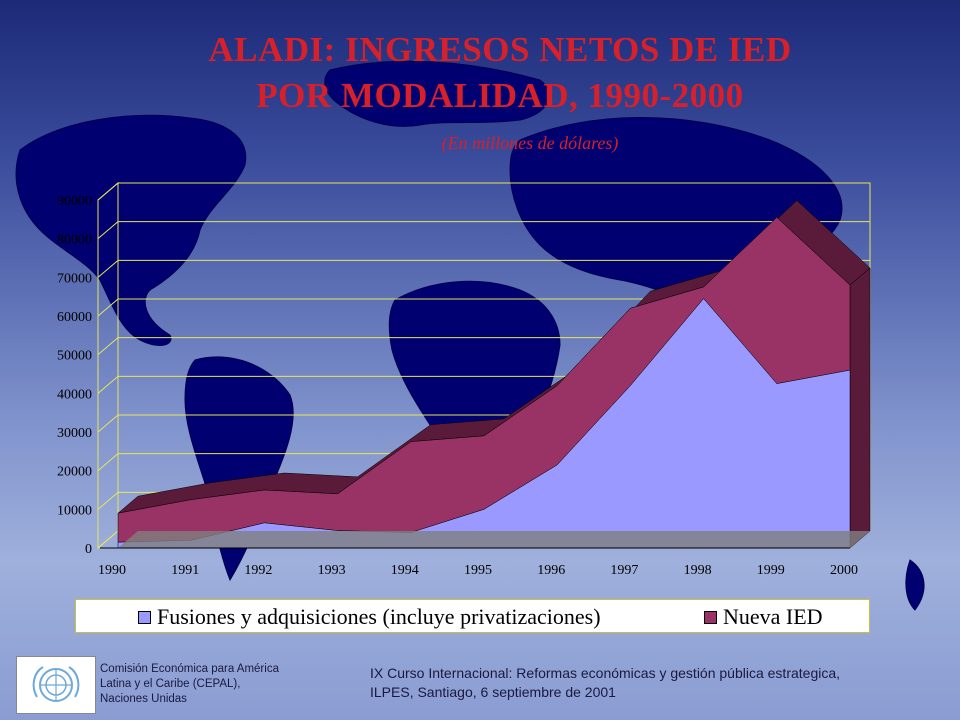 This screenshot has width=960, height=720. Describe the element at coordinates (74, 201) in the screenshot. I see `y-tick-label: 90000` at that location.